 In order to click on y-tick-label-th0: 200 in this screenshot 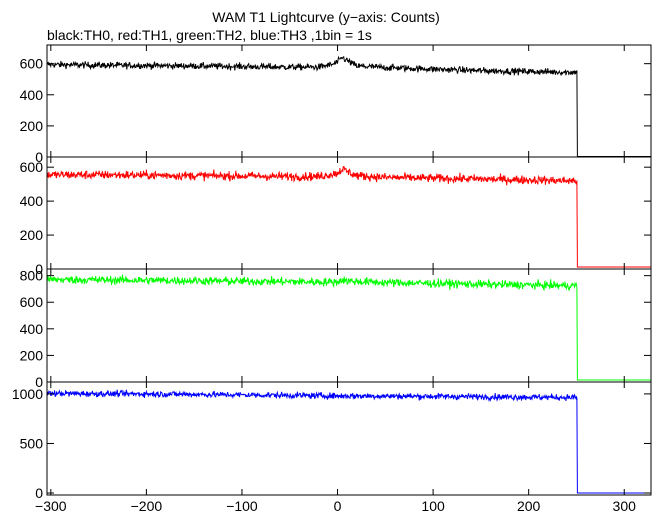, I will do `click(32, 126)`.